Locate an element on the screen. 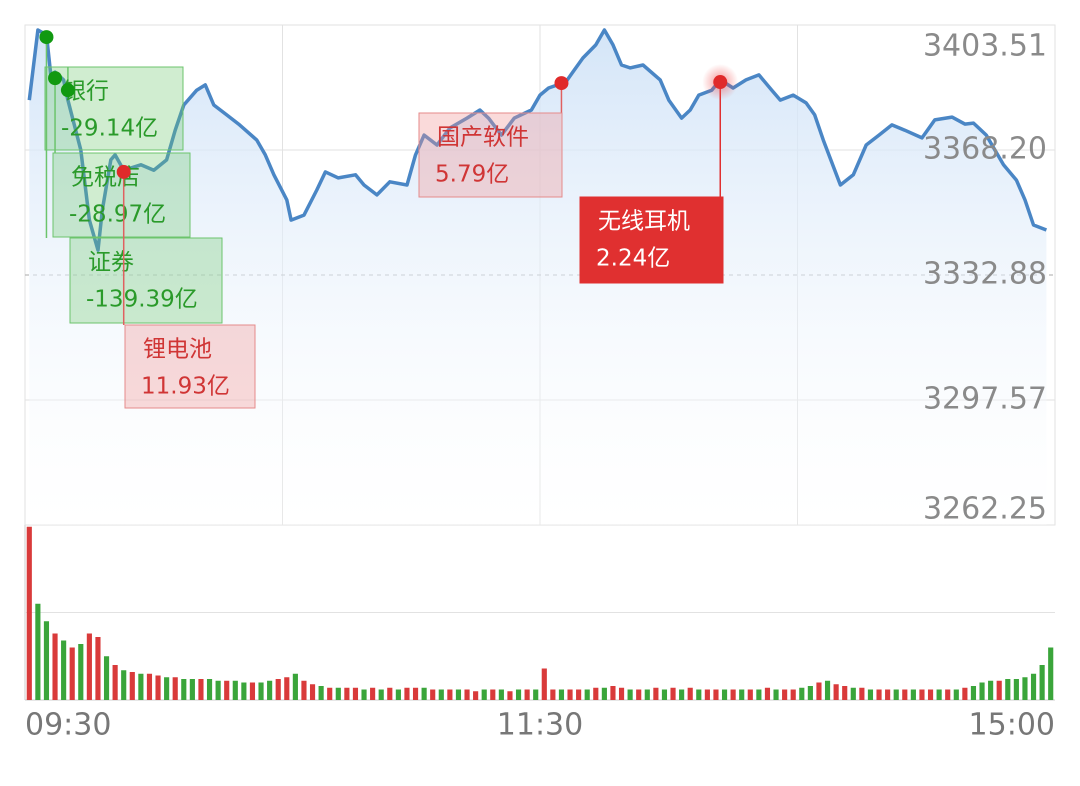 This screenshot has height=786, width=1080. y-tick-label: 3368.20 is located at coordinates (985, 148).